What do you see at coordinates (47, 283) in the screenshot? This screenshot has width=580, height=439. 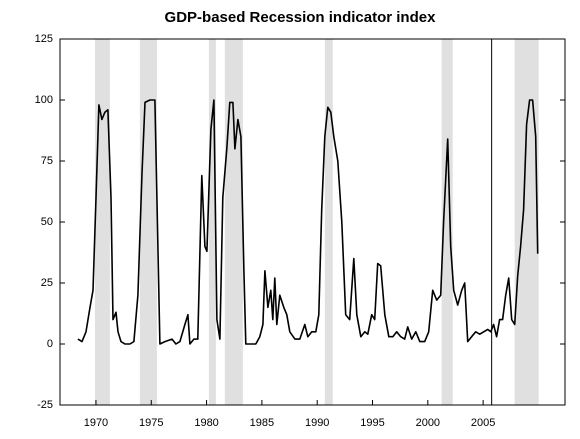 I see `y-tick-label: 25` at bounding box center [47, 283].